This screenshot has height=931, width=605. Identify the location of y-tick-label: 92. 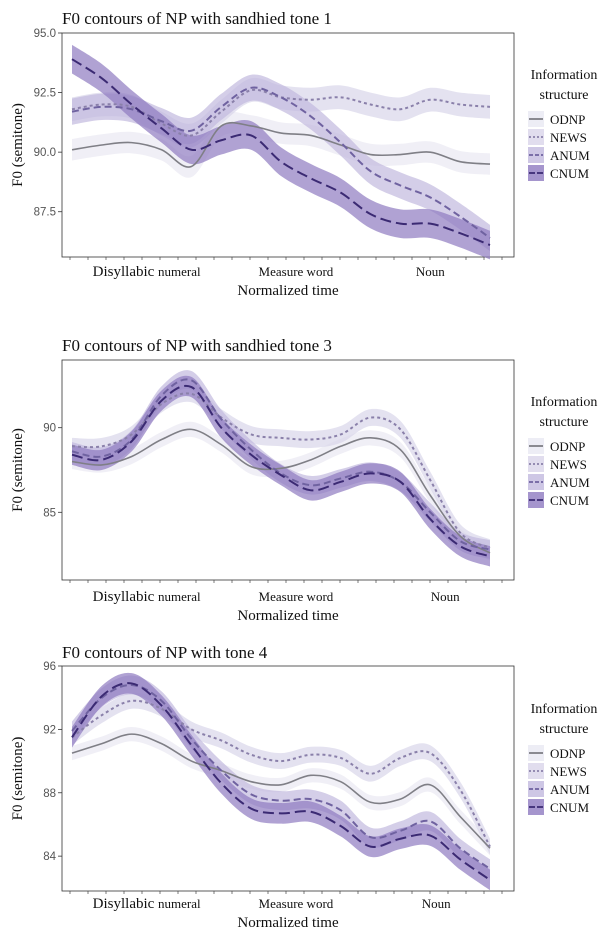
(49, 730).